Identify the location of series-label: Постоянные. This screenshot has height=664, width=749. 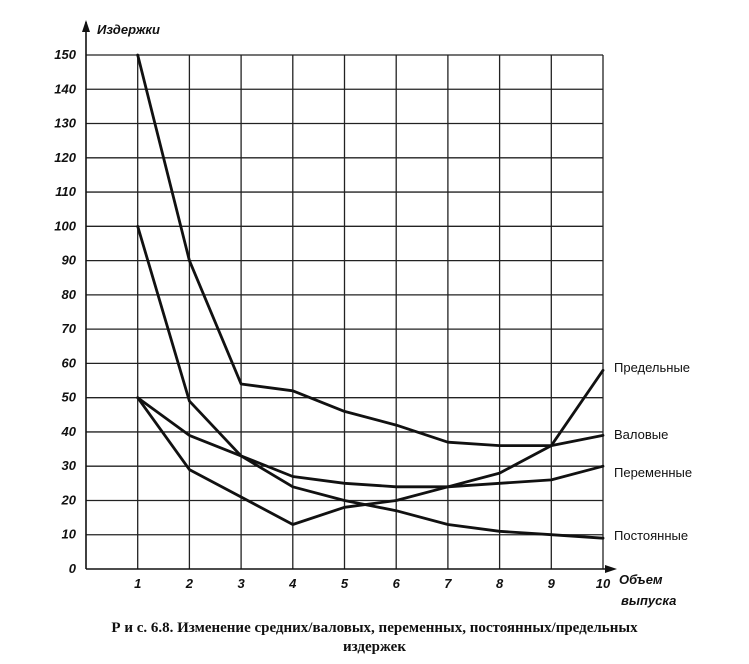
(651, 535).